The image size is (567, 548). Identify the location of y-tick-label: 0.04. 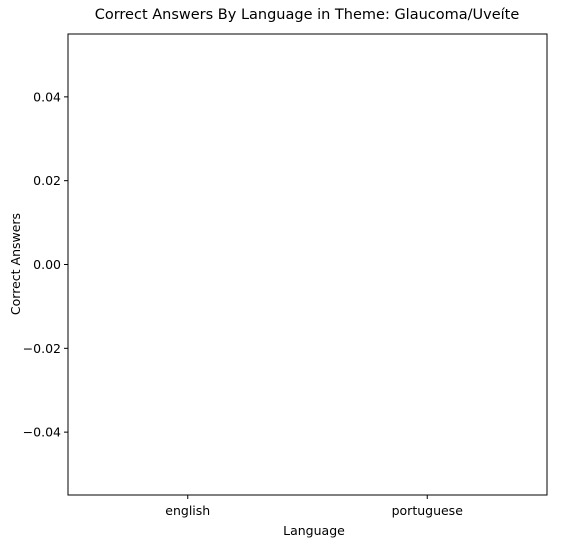
(47, 96).